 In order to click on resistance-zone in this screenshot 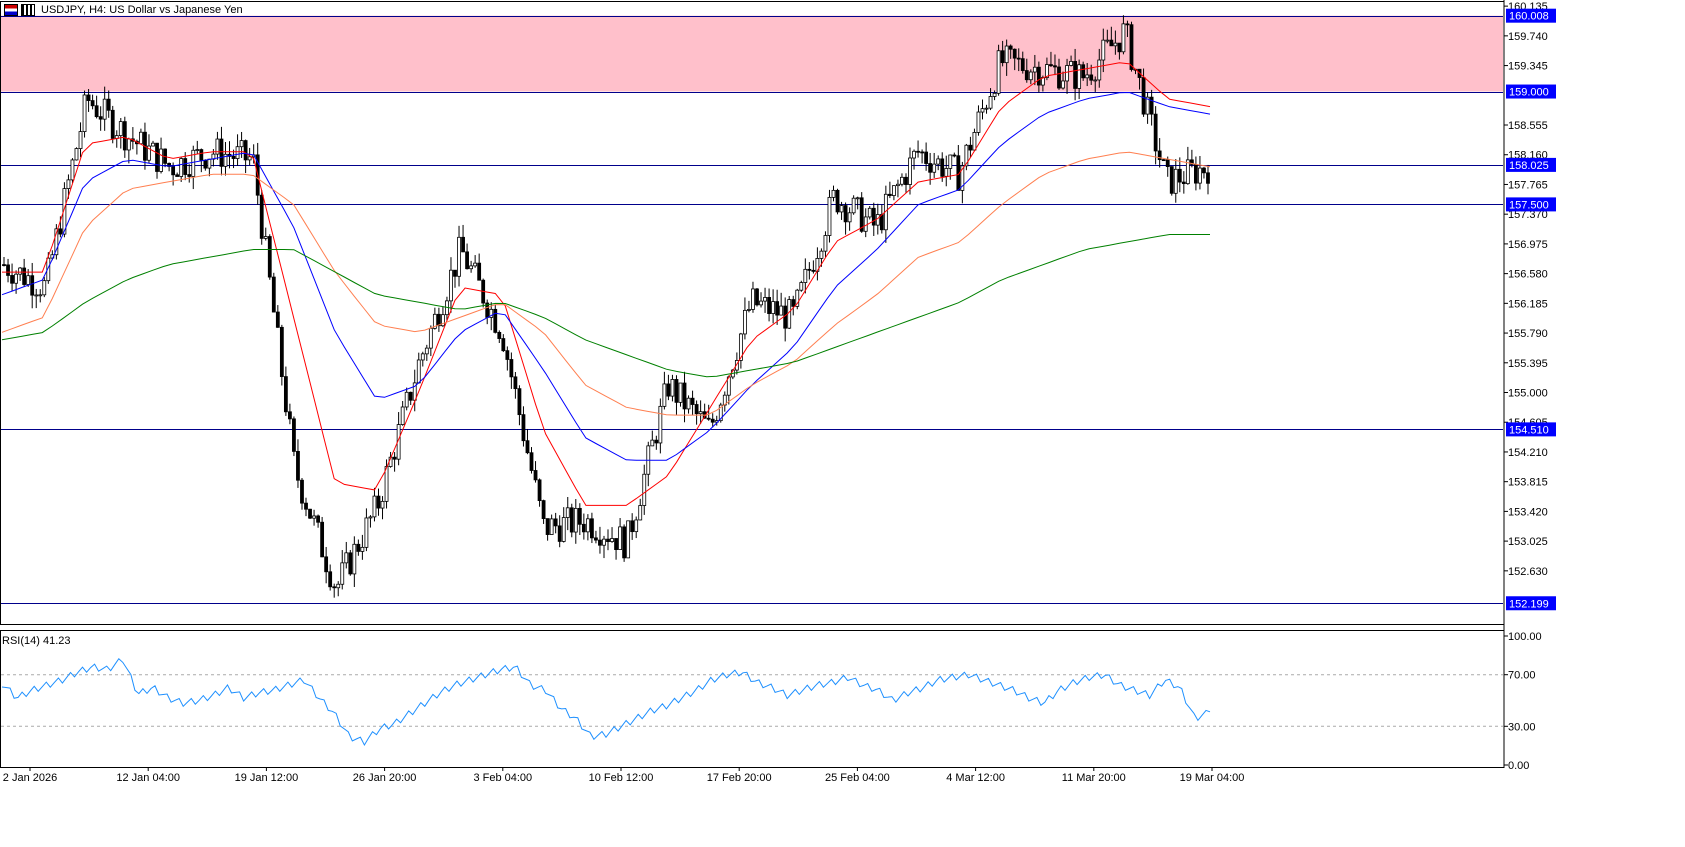, I will do `click(752, 53)`.